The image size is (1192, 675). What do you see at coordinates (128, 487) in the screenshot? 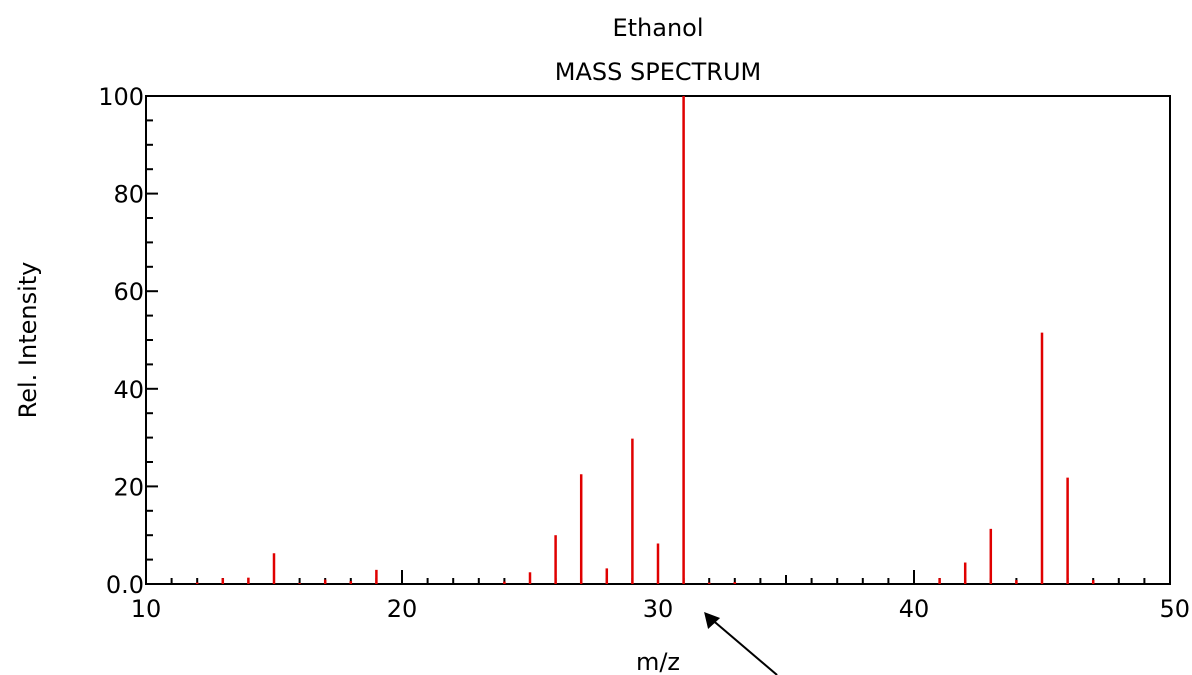
I see `y-tick-label: 20` at bounding box center [128, 487].